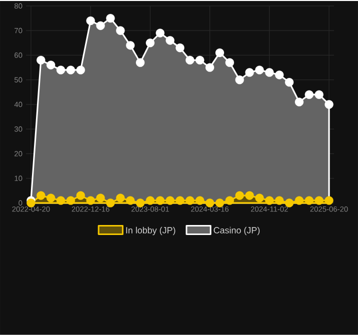 The width and height of the screenshot is (358, 335). Describe the element at coordinates (237, 231) in the screenshot. I see `legend-label: Casino (JP)` at that location.